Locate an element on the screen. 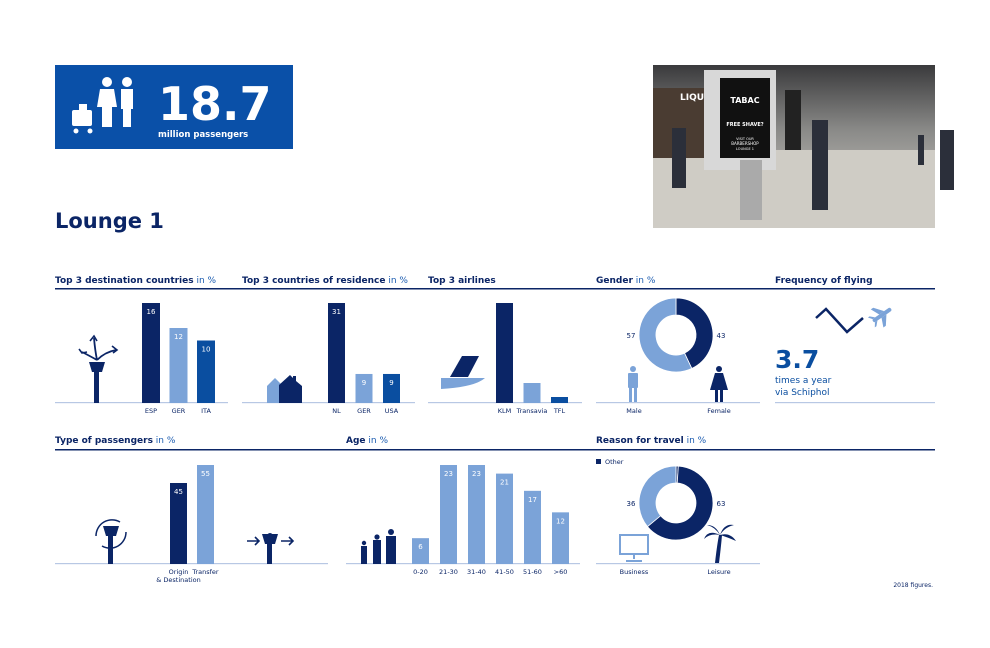 Image resolution: width=990 pixels, height=648 pixels. airplane-tail-icon is located at coordinates (463, 372).